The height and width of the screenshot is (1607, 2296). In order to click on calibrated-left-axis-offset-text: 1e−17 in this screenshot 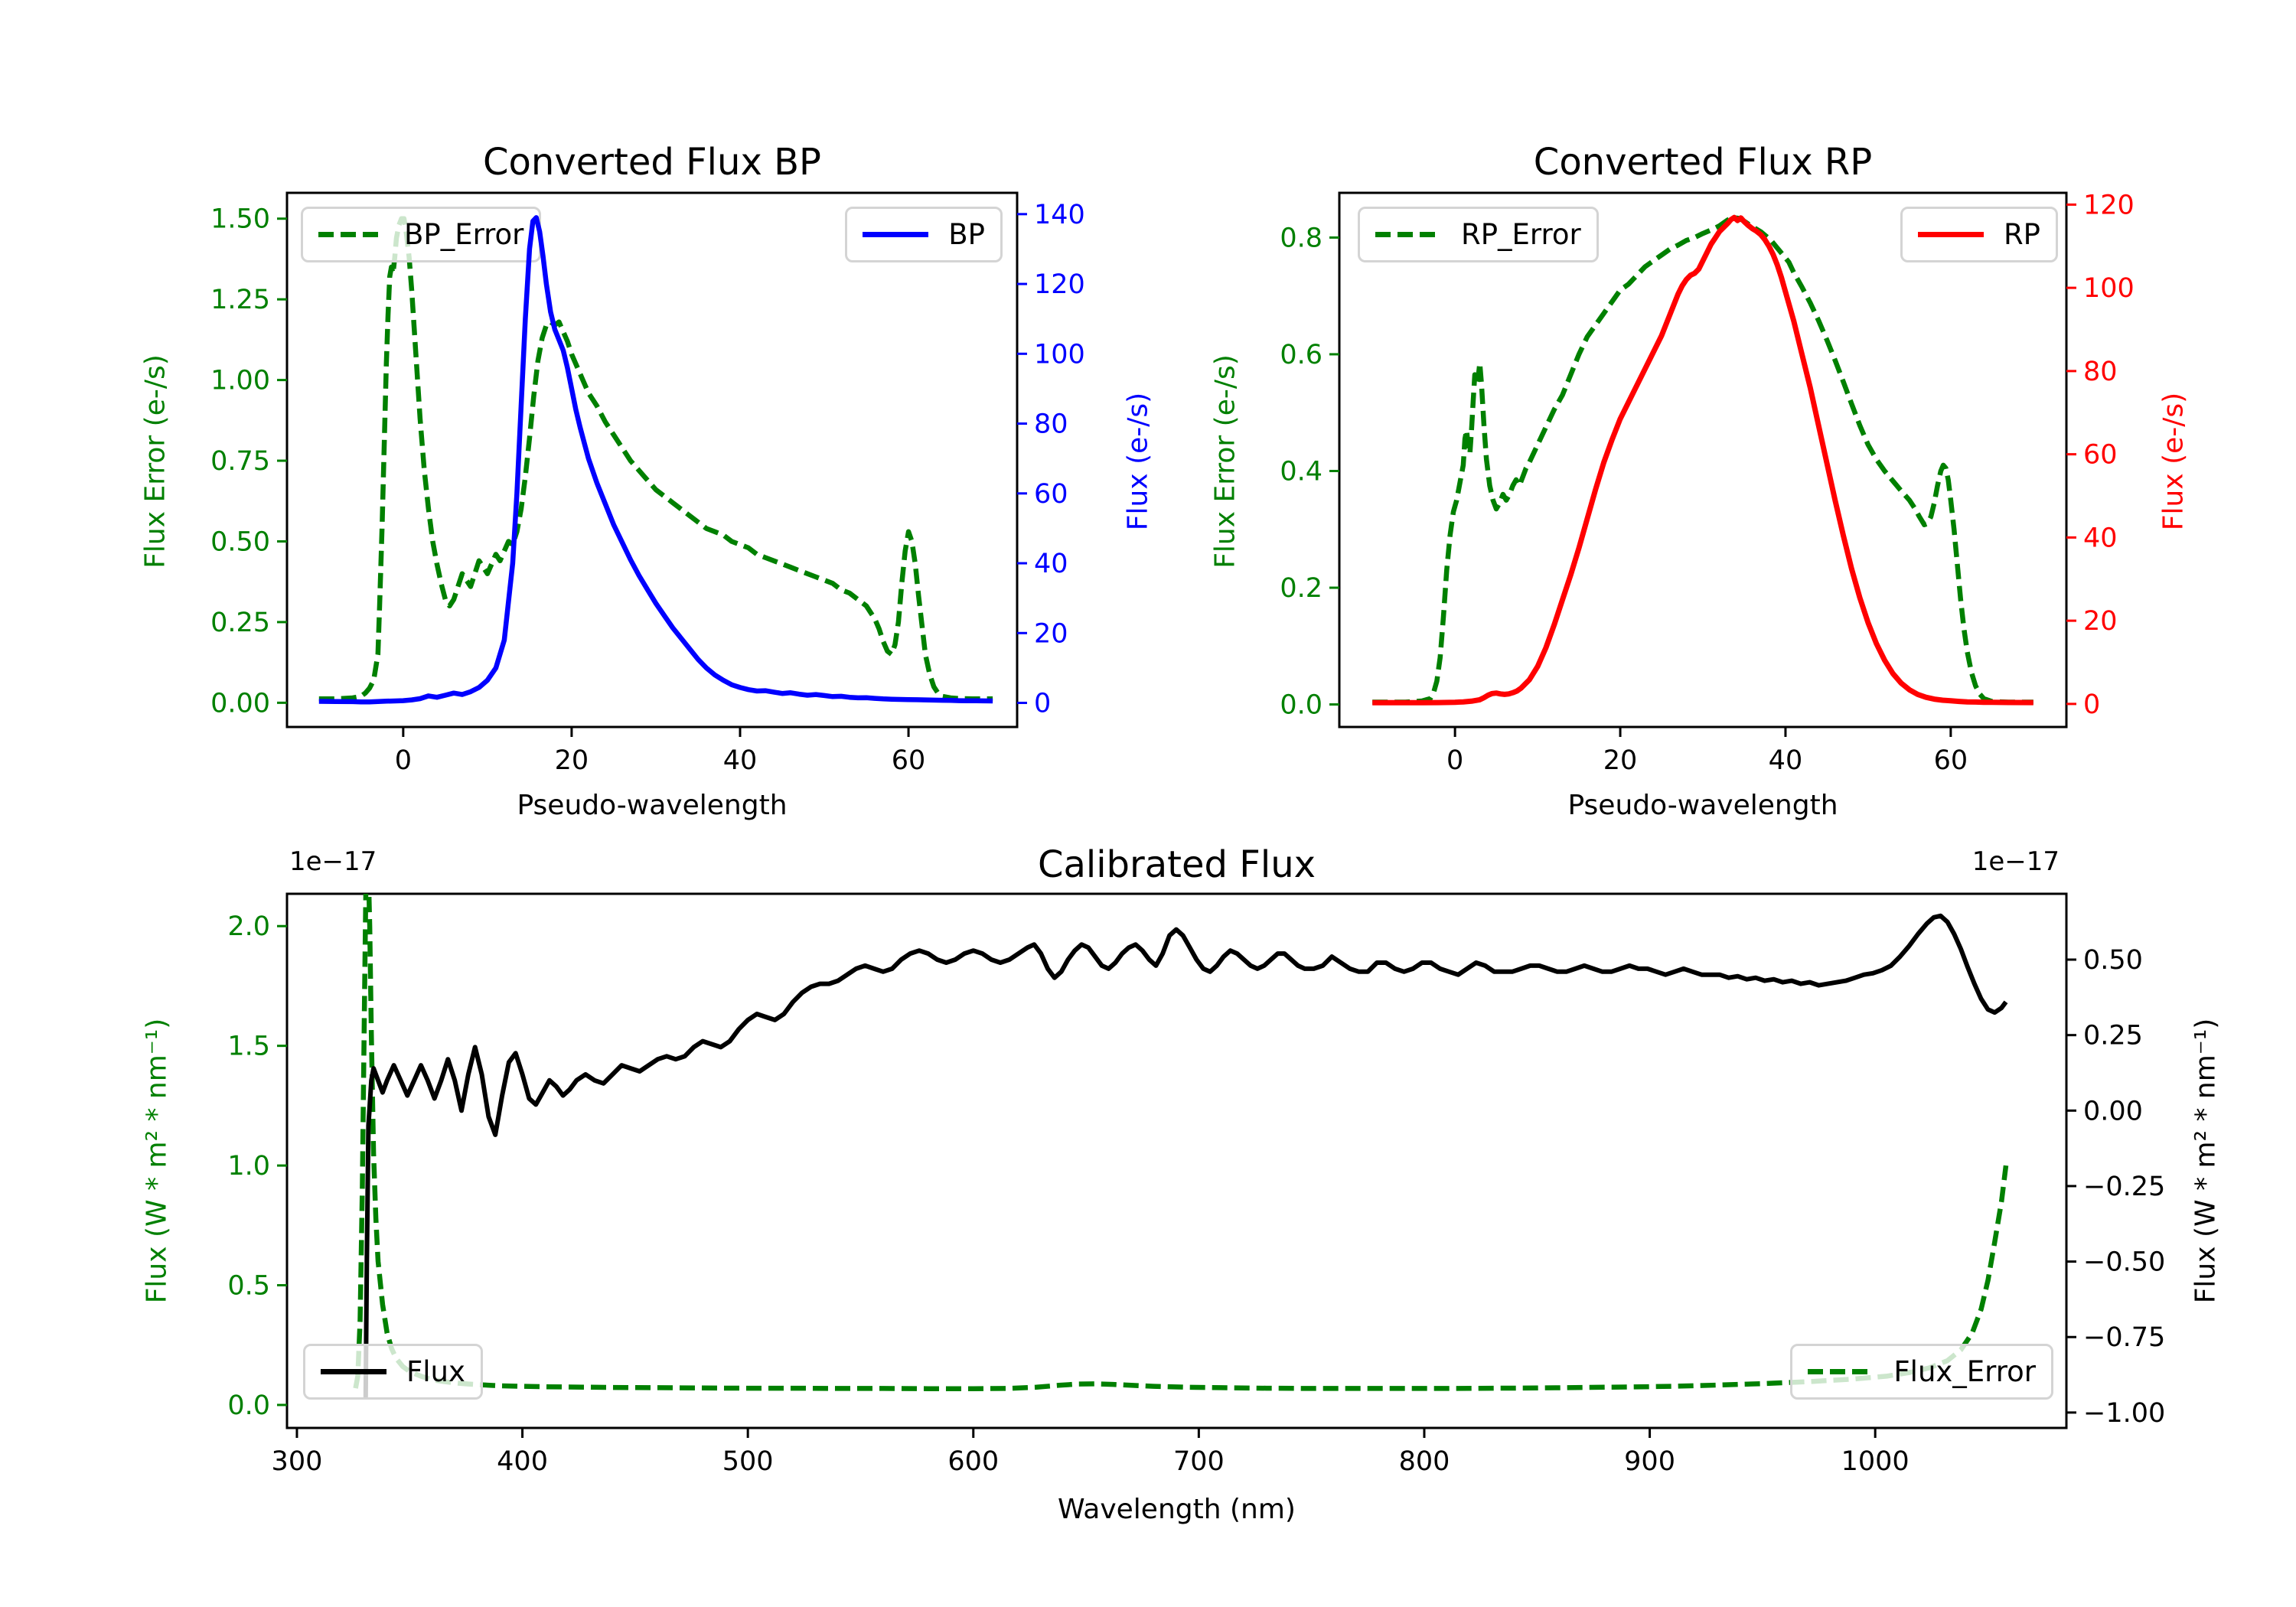, I will do `click(333, 861)`.